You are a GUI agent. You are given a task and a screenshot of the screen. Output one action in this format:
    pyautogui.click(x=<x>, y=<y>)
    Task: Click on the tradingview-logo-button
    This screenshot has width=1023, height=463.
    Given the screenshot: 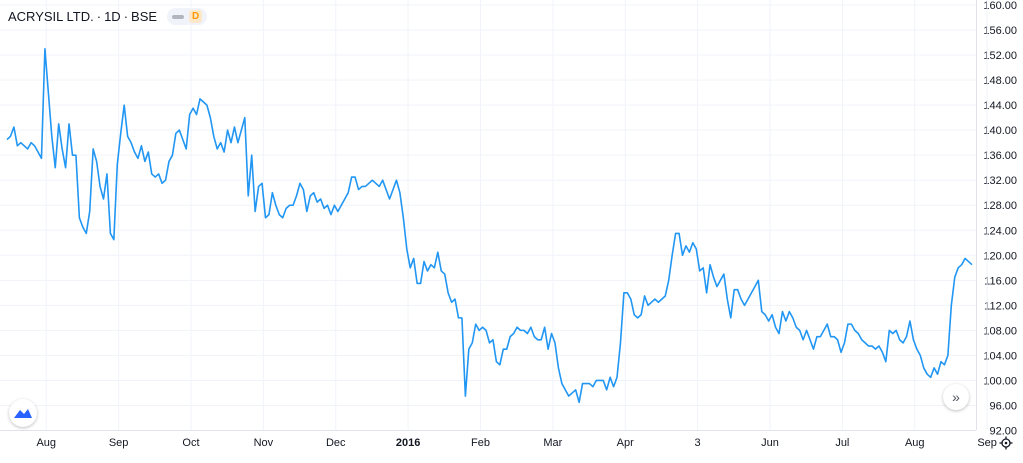 What is the action you would take?
    pyautogui.click(x=23, y=413)
    